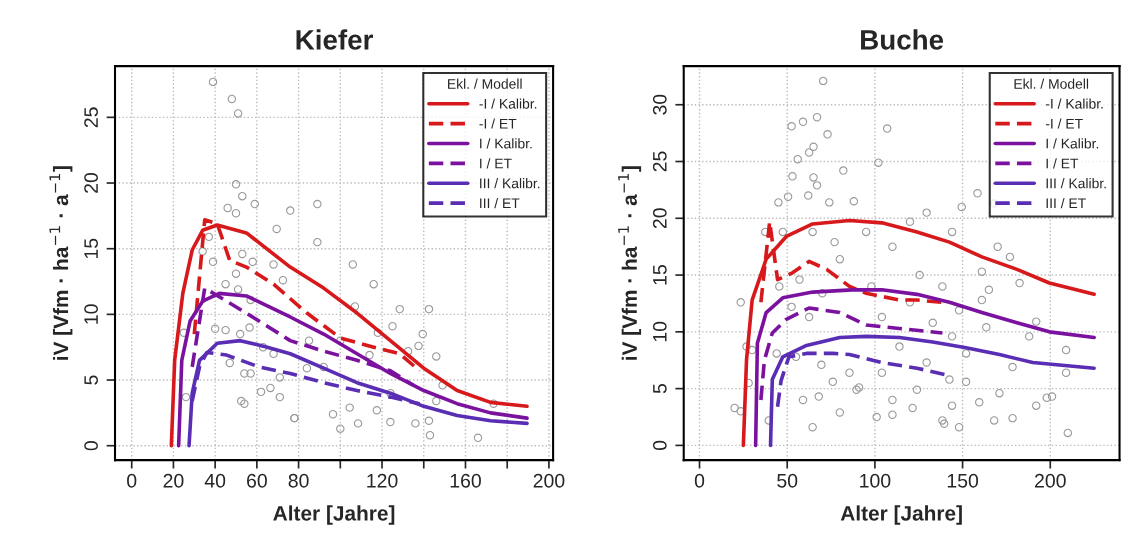 This screenshot has height=542, width=1132. Describe the element at coordinates (382, 480) in the screenshot. I see `x-tick-label: 120` at that location.